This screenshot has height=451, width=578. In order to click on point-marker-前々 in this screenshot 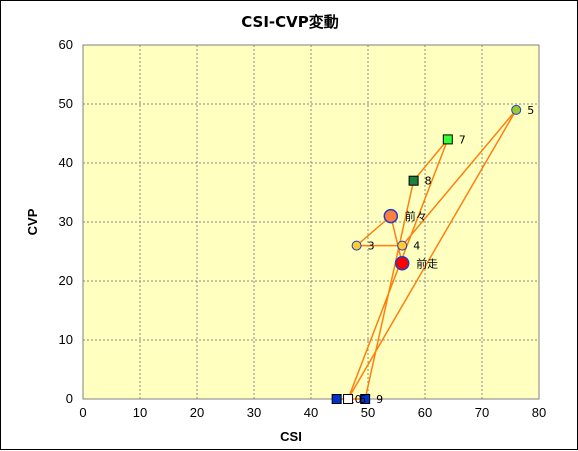, I will do `click(391, 216)`.